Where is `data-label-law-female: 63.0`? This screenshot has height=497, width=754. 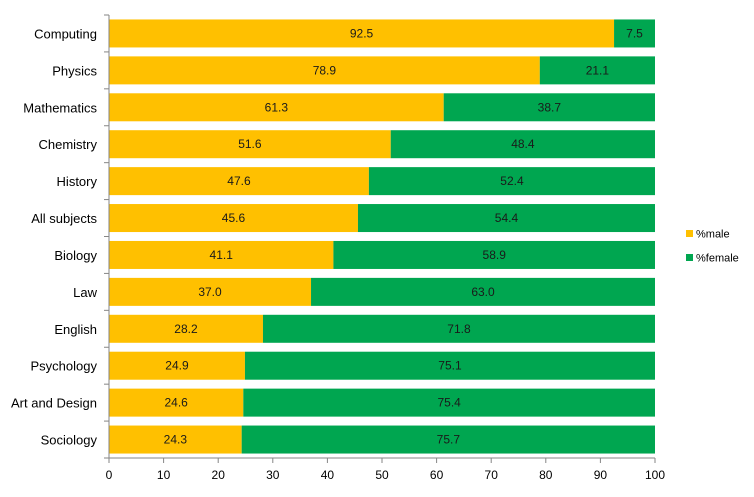 data-label-law-female: 63.0 is located at coordinates (483, 292).